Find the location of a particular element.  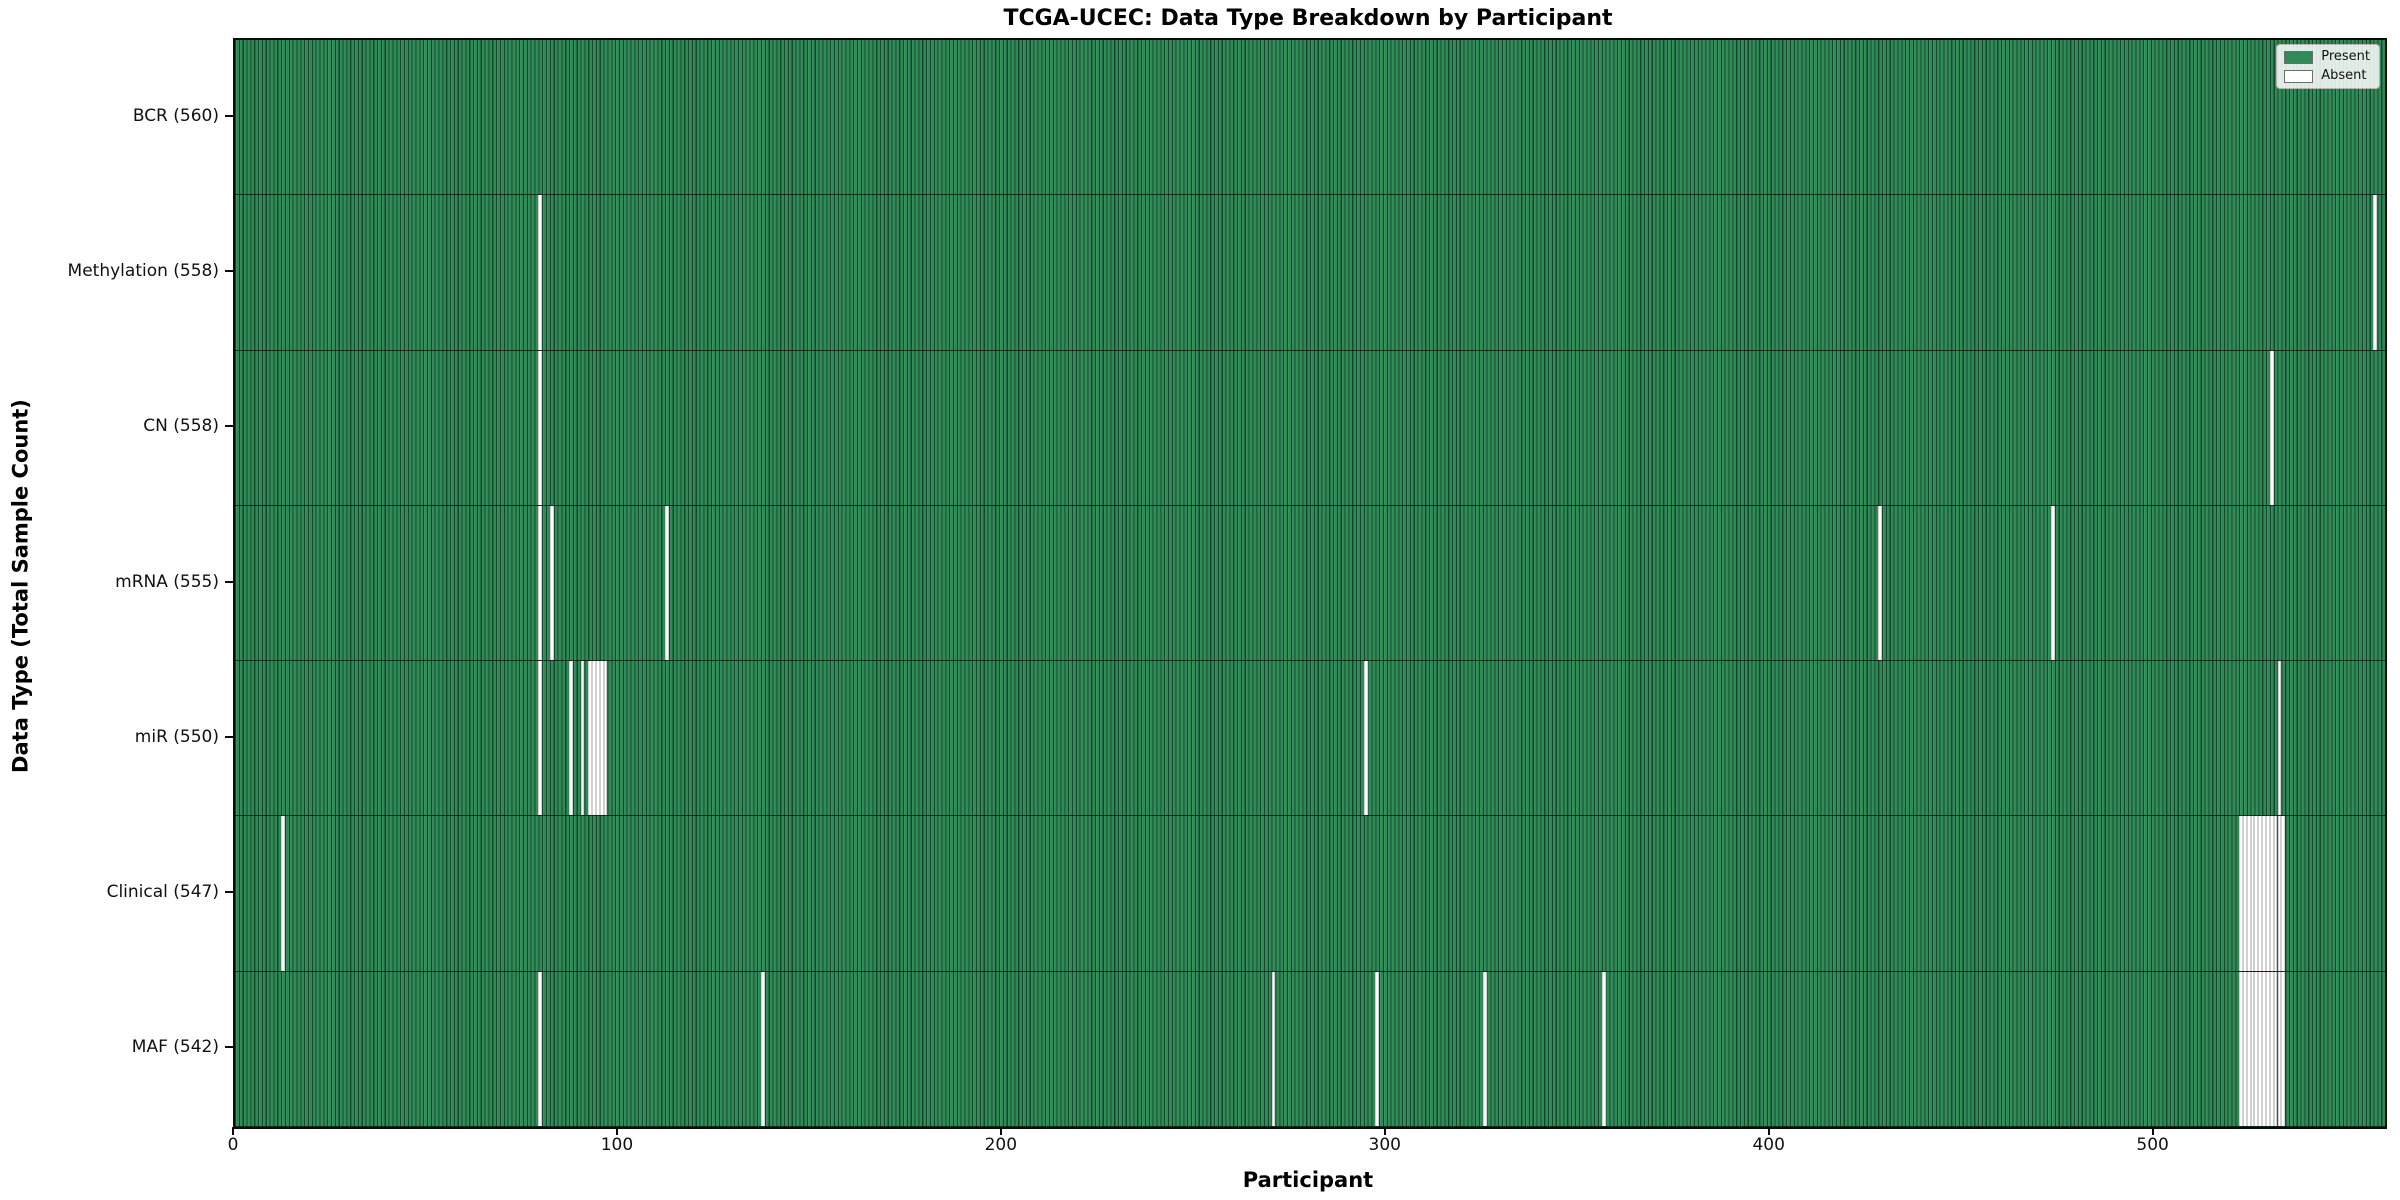

y-tick-label-mRNA: mRNA (555) is located at coordinates (167, 581).